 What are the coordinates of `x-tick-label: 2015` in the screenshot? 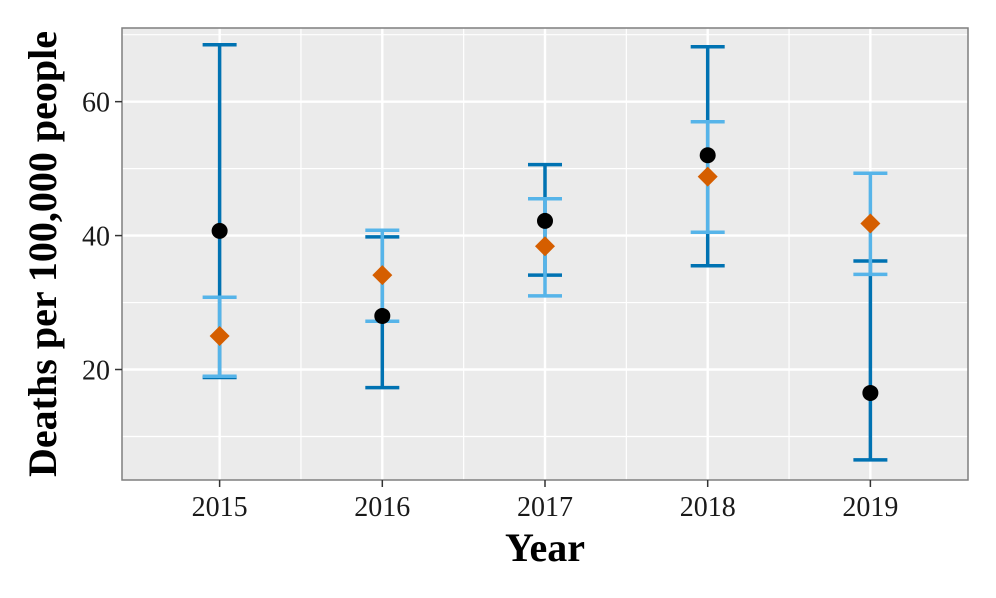 It's located at (220, 507).